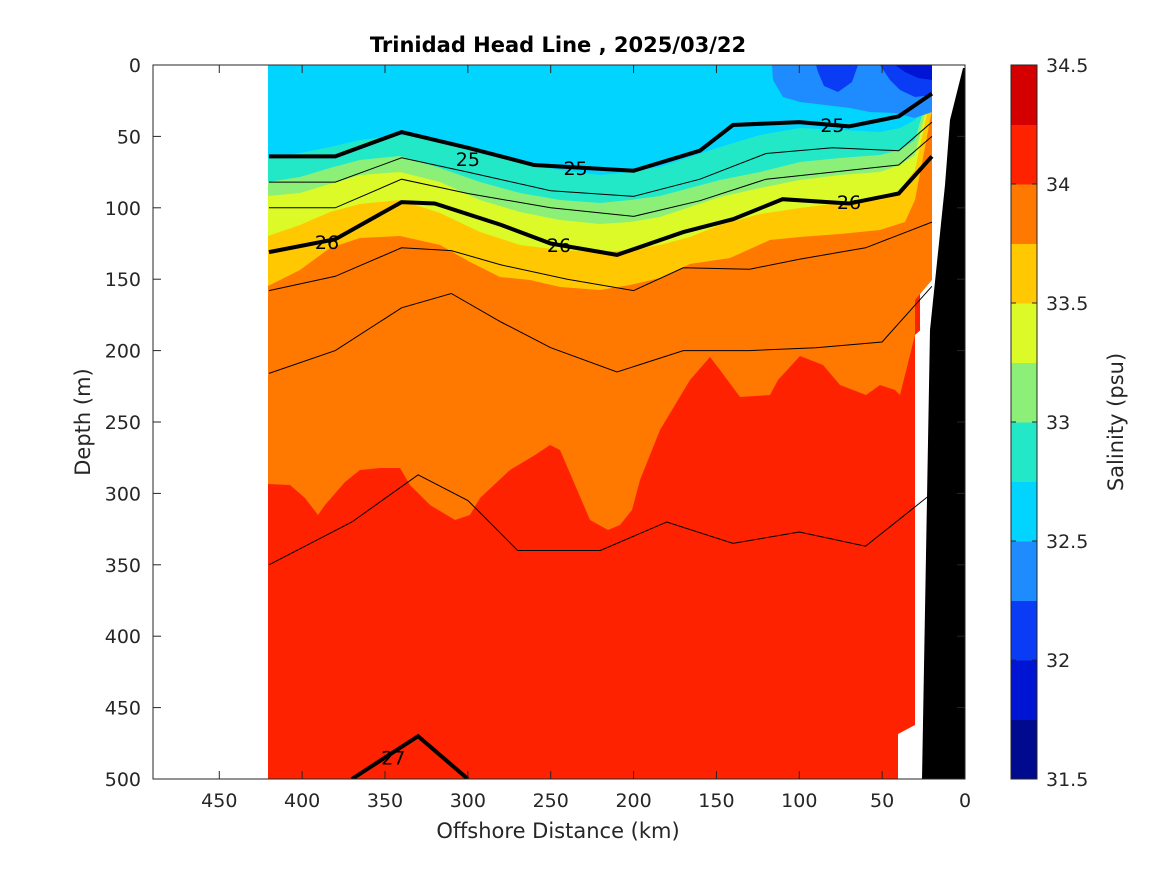  Describe the element at coordinates (83, 421) in the screenshot. I see `y-axis-label: Depth (m)` at that location.